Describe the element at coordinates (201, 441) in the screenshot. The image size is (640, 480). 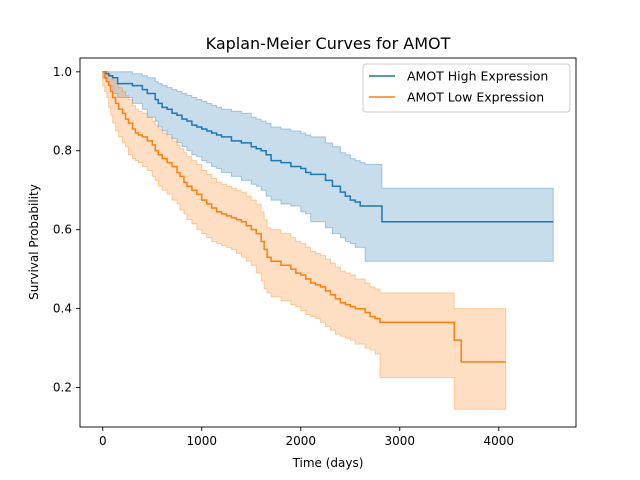
I see `x-tick-label: 1000` at that location.